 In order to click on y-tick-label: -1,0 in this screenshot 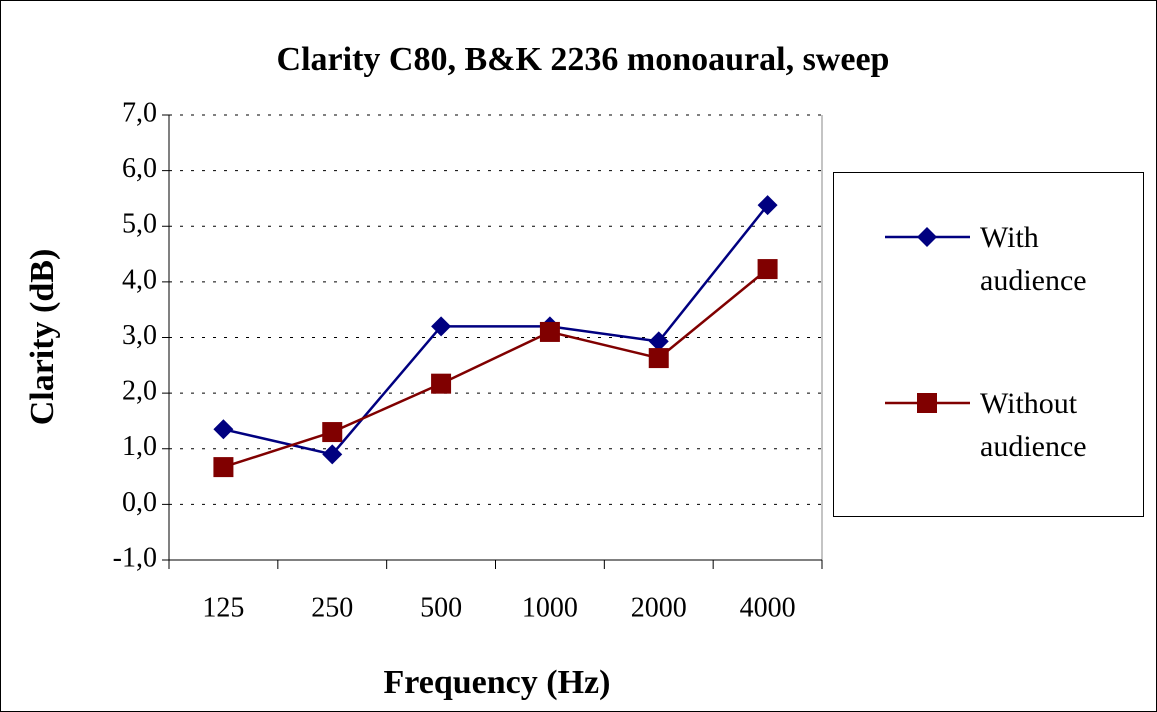, I will do `click(135, 557)`.